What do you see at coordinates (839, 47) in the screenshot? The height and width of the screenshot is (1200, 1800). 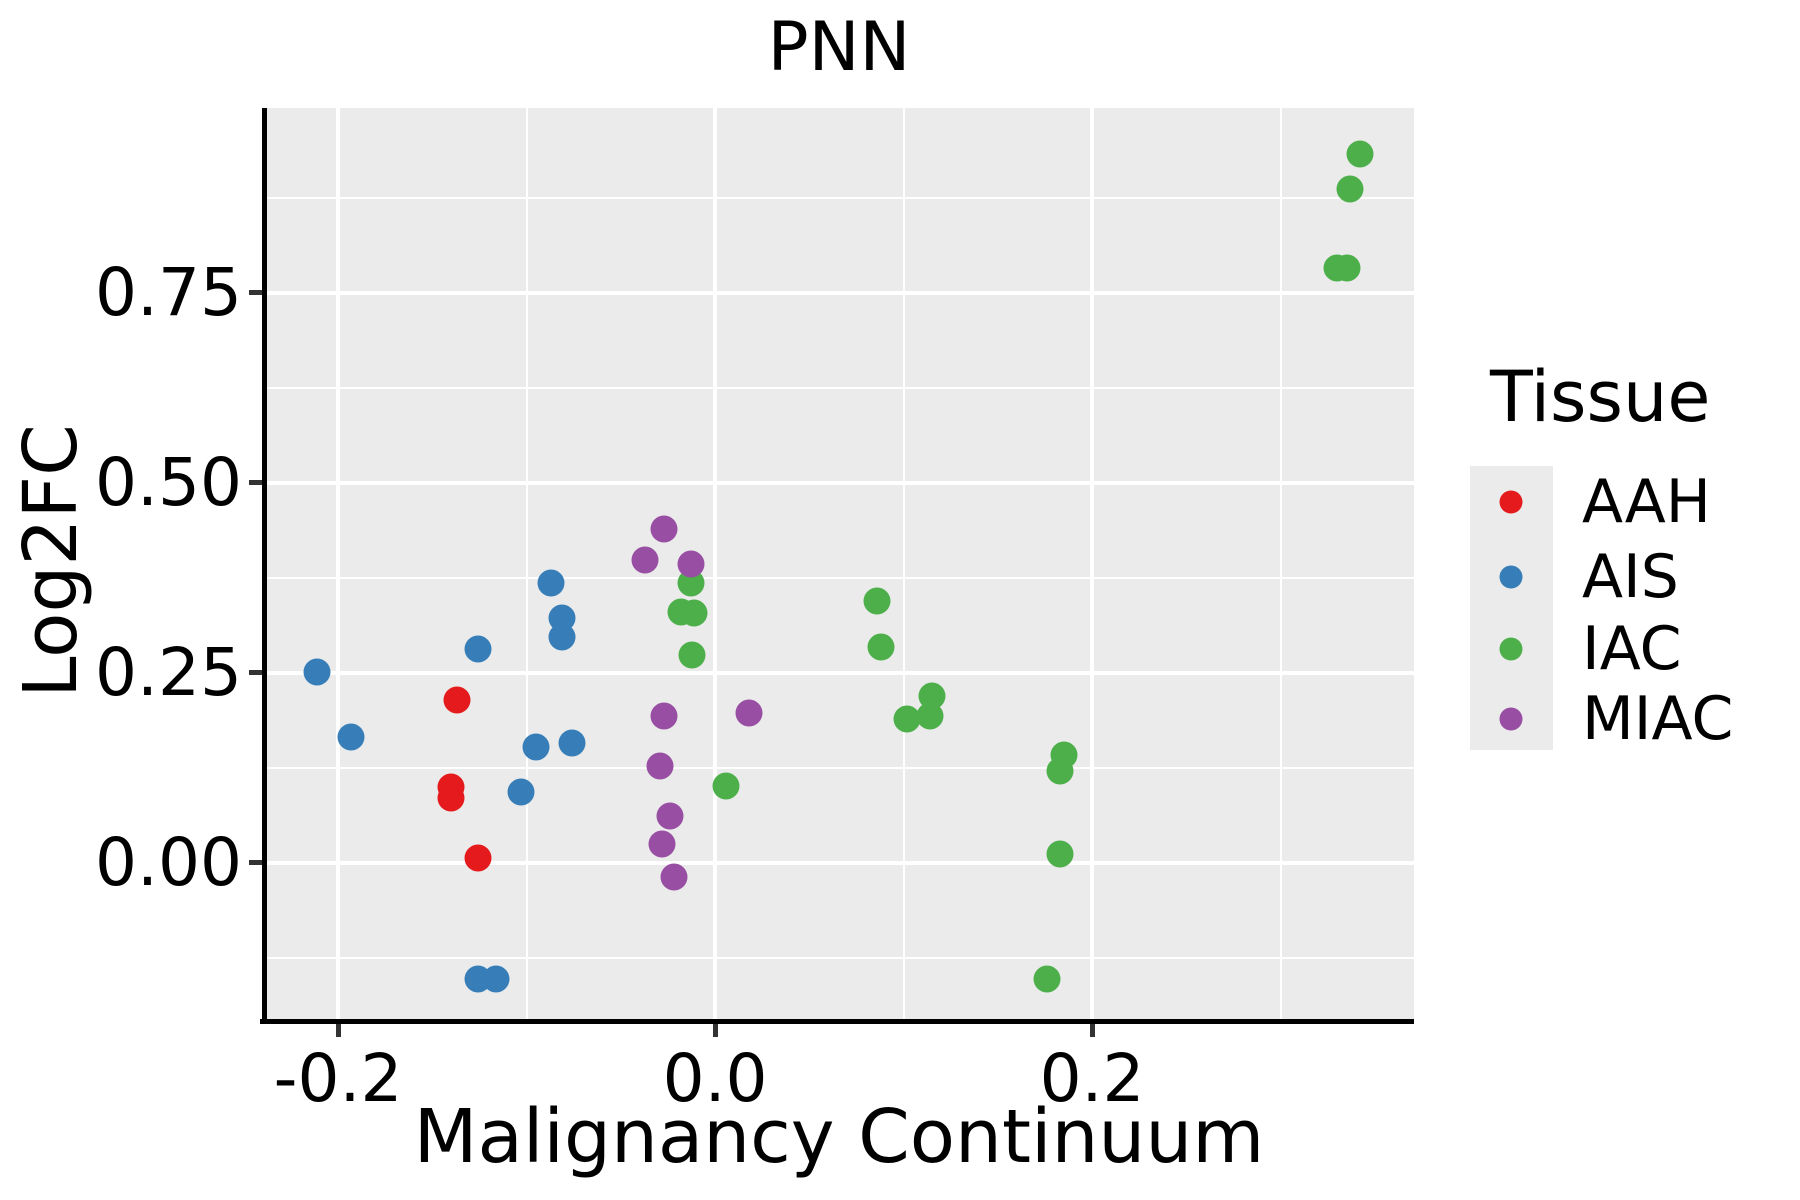 I see `chart-title: PNN` at bounding box center [839, 47].